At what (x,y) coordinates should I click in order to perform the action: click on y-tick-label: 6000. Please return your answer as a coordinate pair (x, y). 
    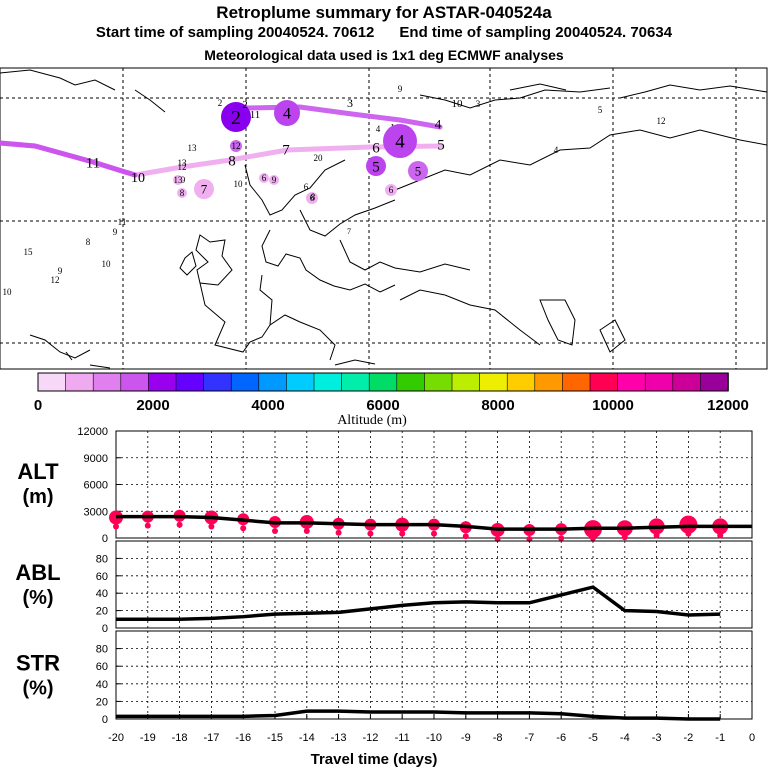
    Looking at the image, I should click on (96, 486).